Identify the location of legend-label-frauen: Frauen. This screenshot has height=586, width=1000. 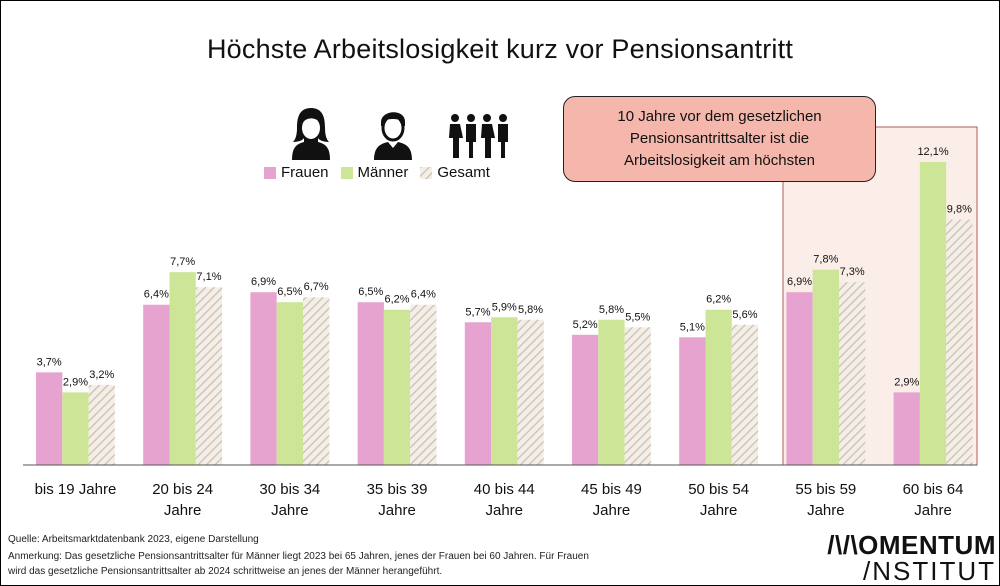
(305, 172).